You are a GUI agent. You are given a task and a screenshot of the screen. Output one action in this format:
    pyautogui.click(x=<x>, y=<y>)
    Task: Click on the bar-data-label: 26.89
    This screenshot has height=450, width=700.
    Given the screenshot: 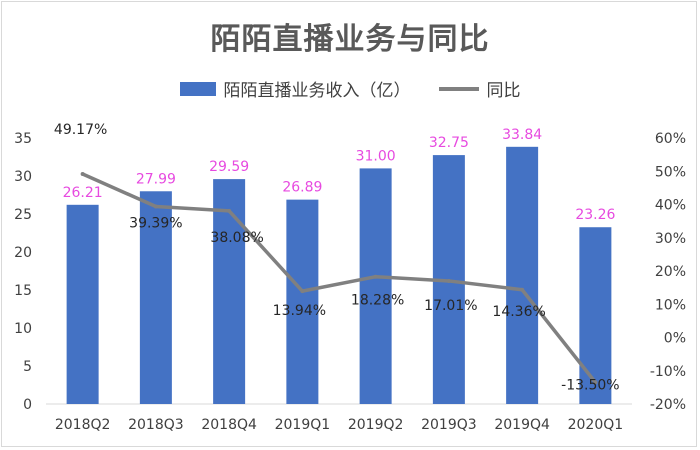 What is the action you would take?
    pyautogui.click(x=302, y=188)
    